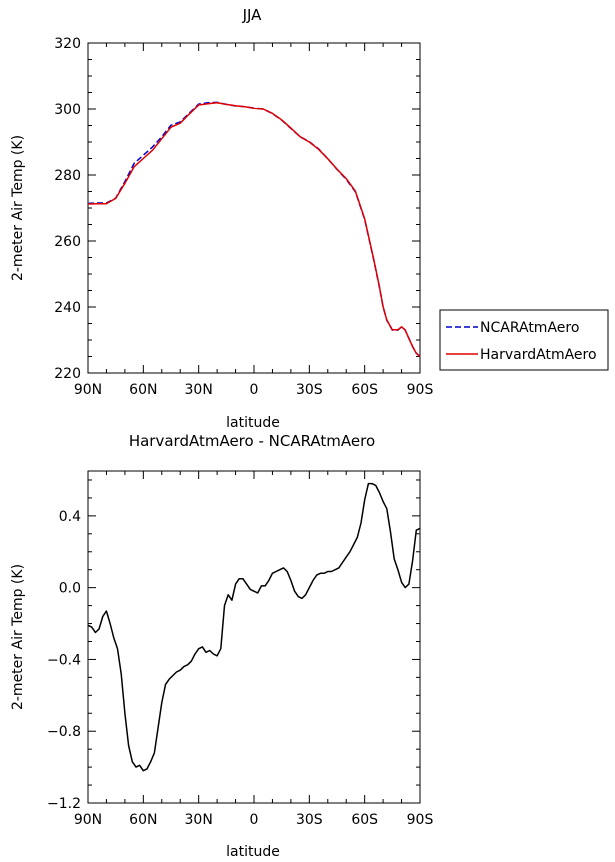 Image resolution: width=615 pixels, height=862 pixels. What do you see at coordinates (70, 589) in the screenshot?
I see `bottom-y-tick-label: 0.0` at bounding box center [70, 589].